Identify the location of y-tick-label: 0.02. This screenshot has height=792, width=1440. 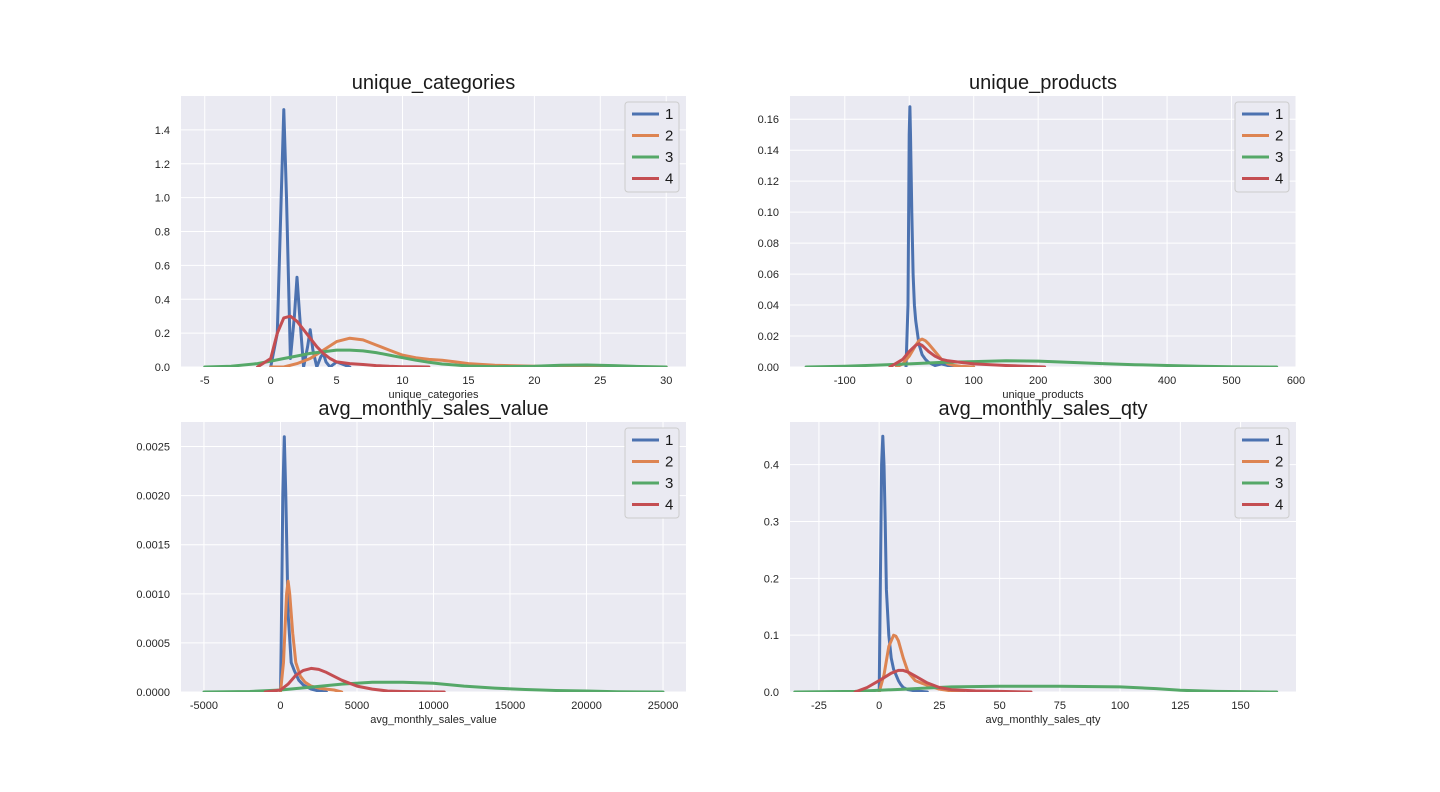
(768, 337).